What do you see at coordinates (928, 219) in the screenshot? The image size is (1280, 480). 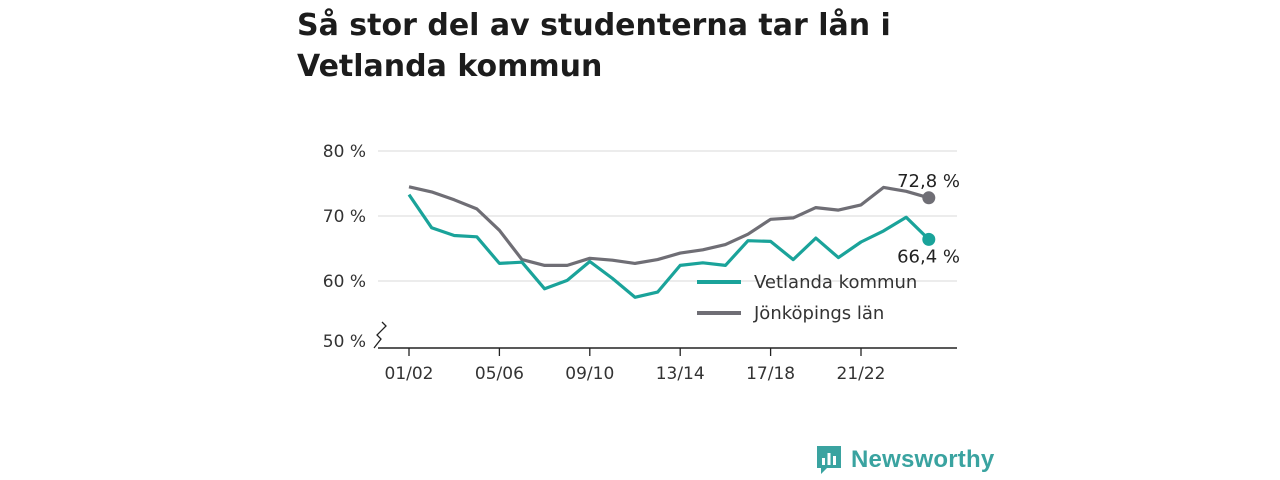 I see `end-labels: 72,8 % 66,4 %` at bounding box center [928, 219].